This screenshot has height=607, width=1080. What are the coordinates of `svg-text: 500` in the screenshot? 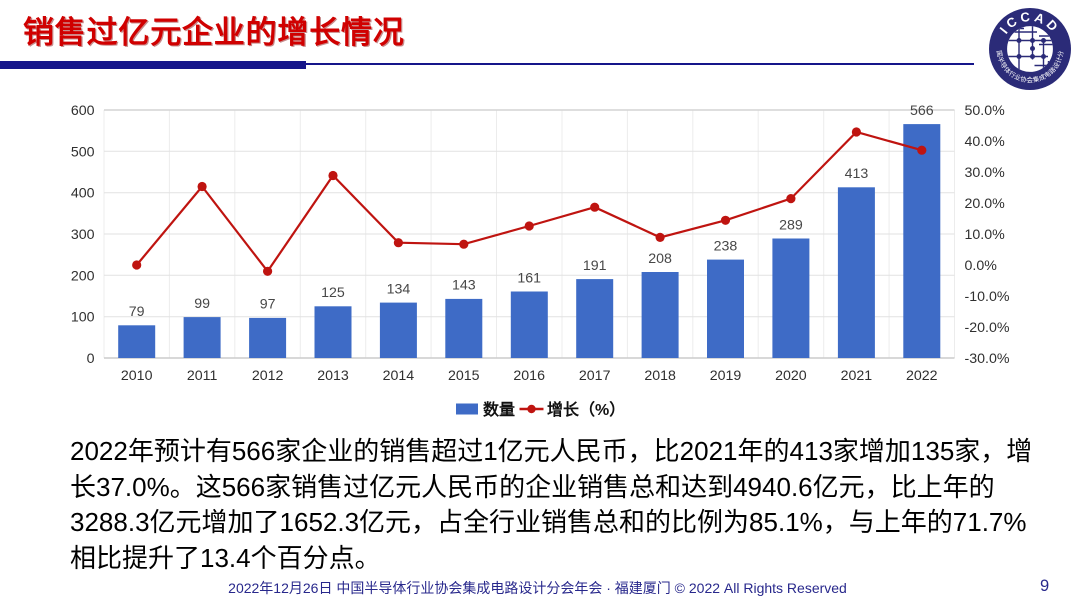 It's located at (83, 152).